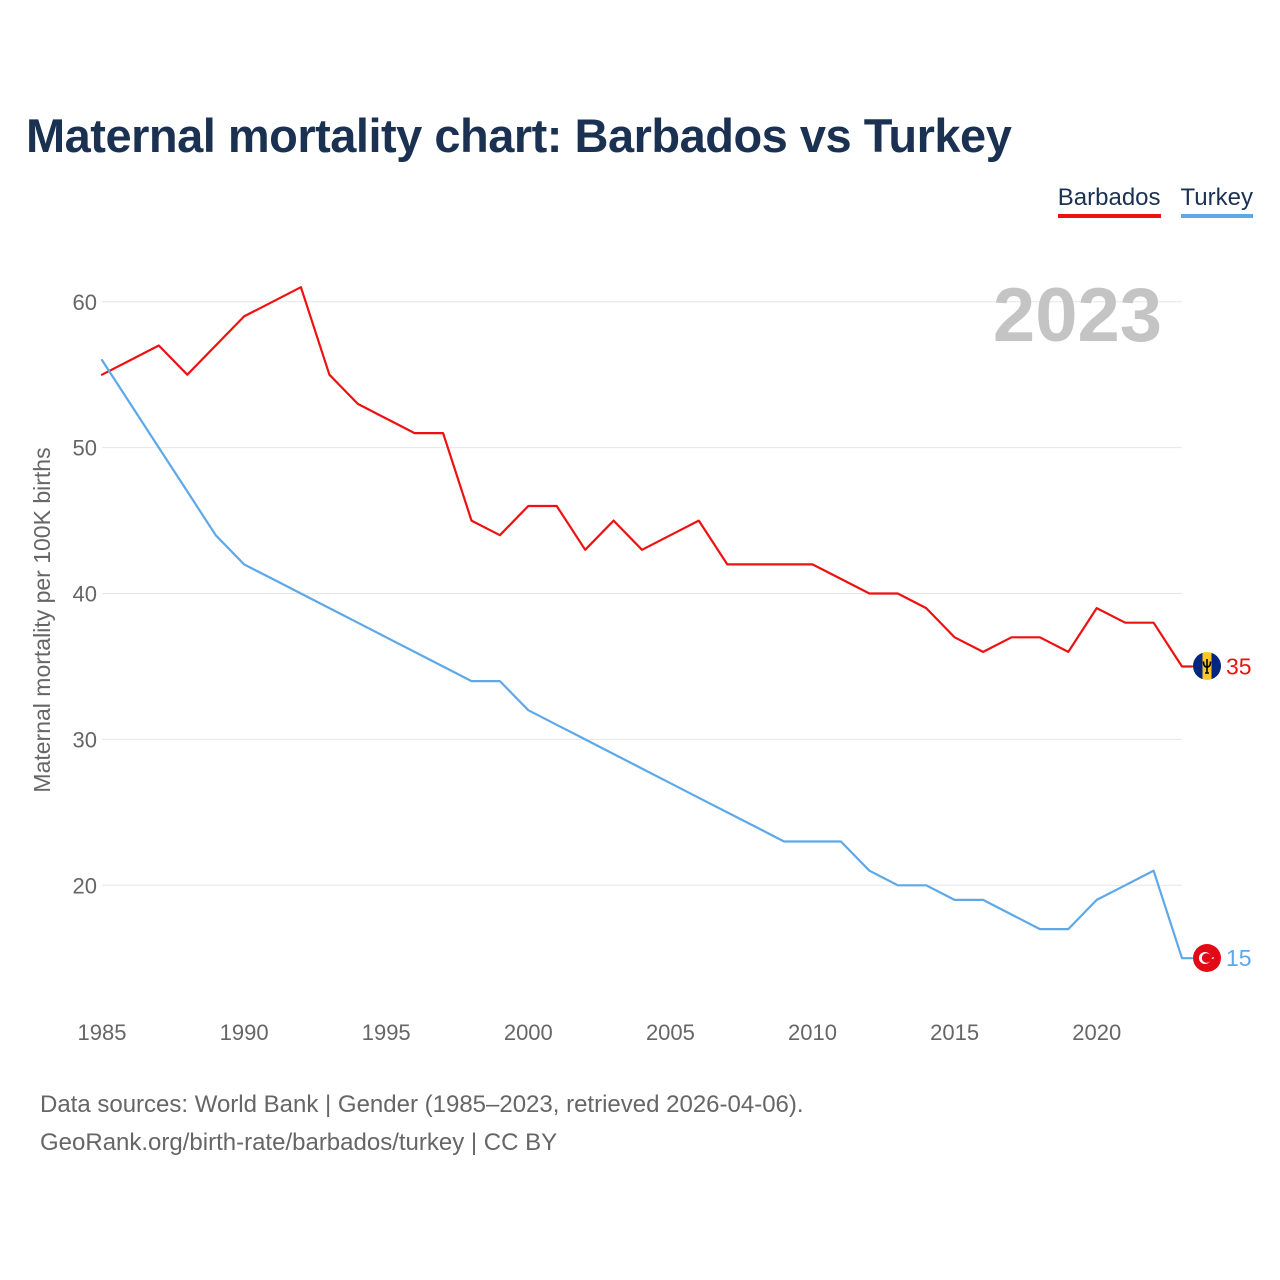  Describe the element at coordinates (42, 619) in the screenshot. I see `y-axis-label: Maternal mortality per 100K births` at that location.